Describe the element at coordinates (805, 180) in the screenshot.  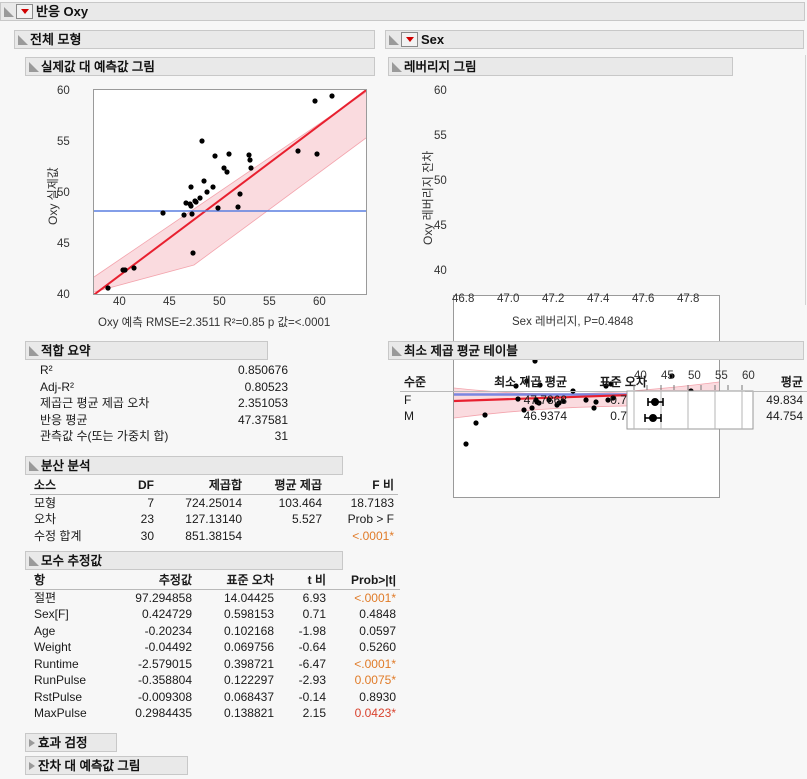
I see `panel-divider` at that location.